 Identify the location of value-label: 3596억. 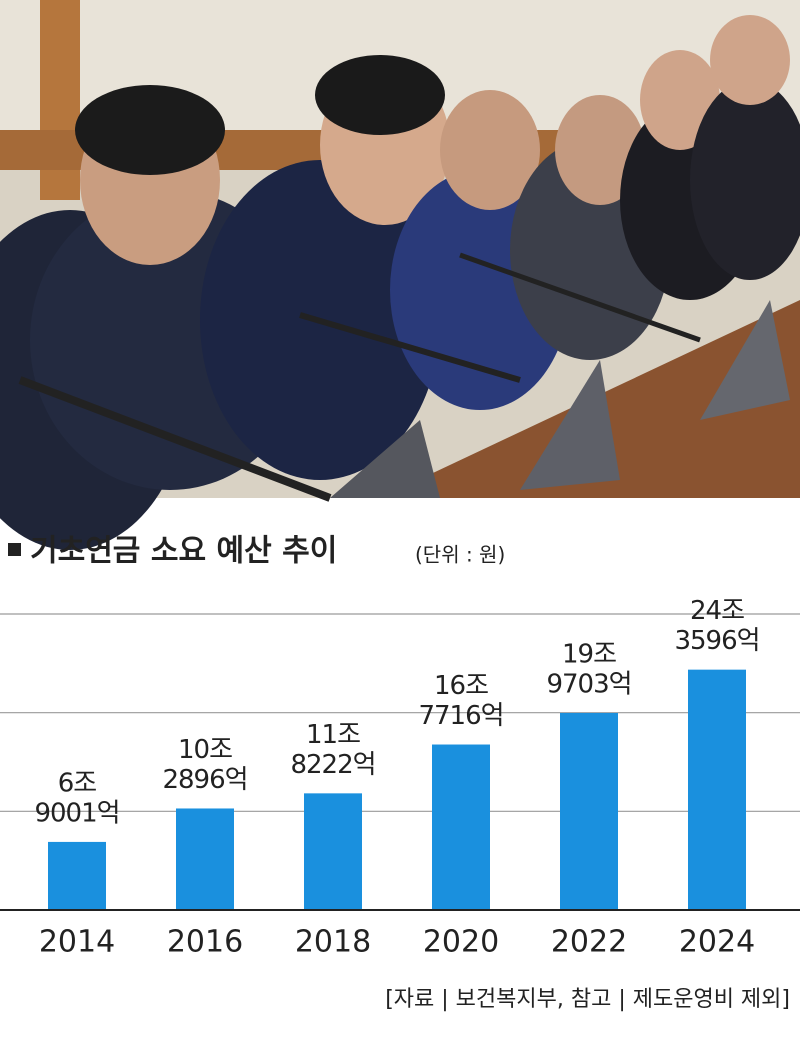
(716, 641).